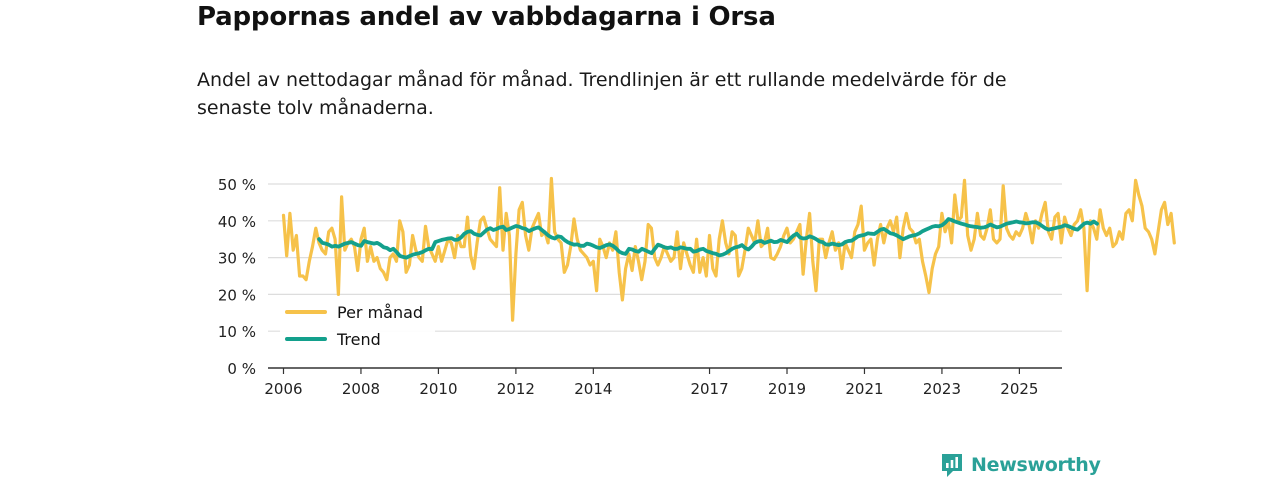 Image resolution: width=1280 pixels, height=480 pixels. What do you see at coordinates (787, 389) in the screenshot?
I see `x-tick-label: 2019` at bounding box center [787, 389].